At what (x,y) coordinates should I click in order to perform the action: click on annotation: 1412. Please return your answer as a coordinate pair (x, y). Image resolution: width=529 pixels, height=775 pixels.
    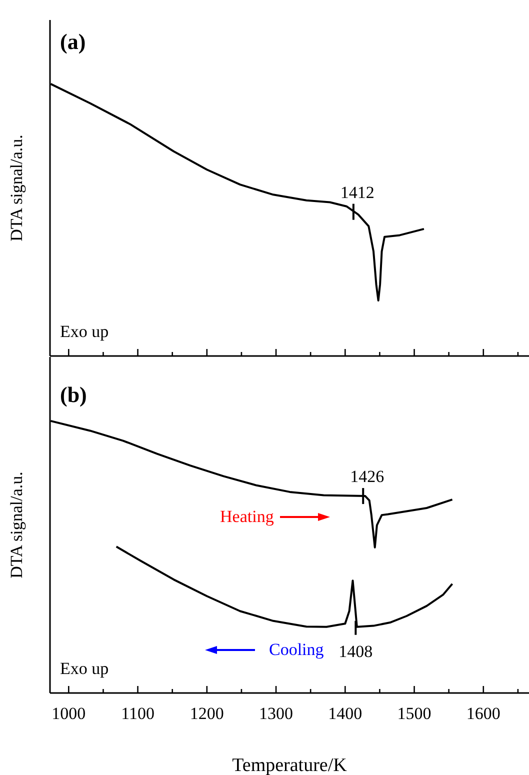
    Looking at the image, I should click on (357, 192).